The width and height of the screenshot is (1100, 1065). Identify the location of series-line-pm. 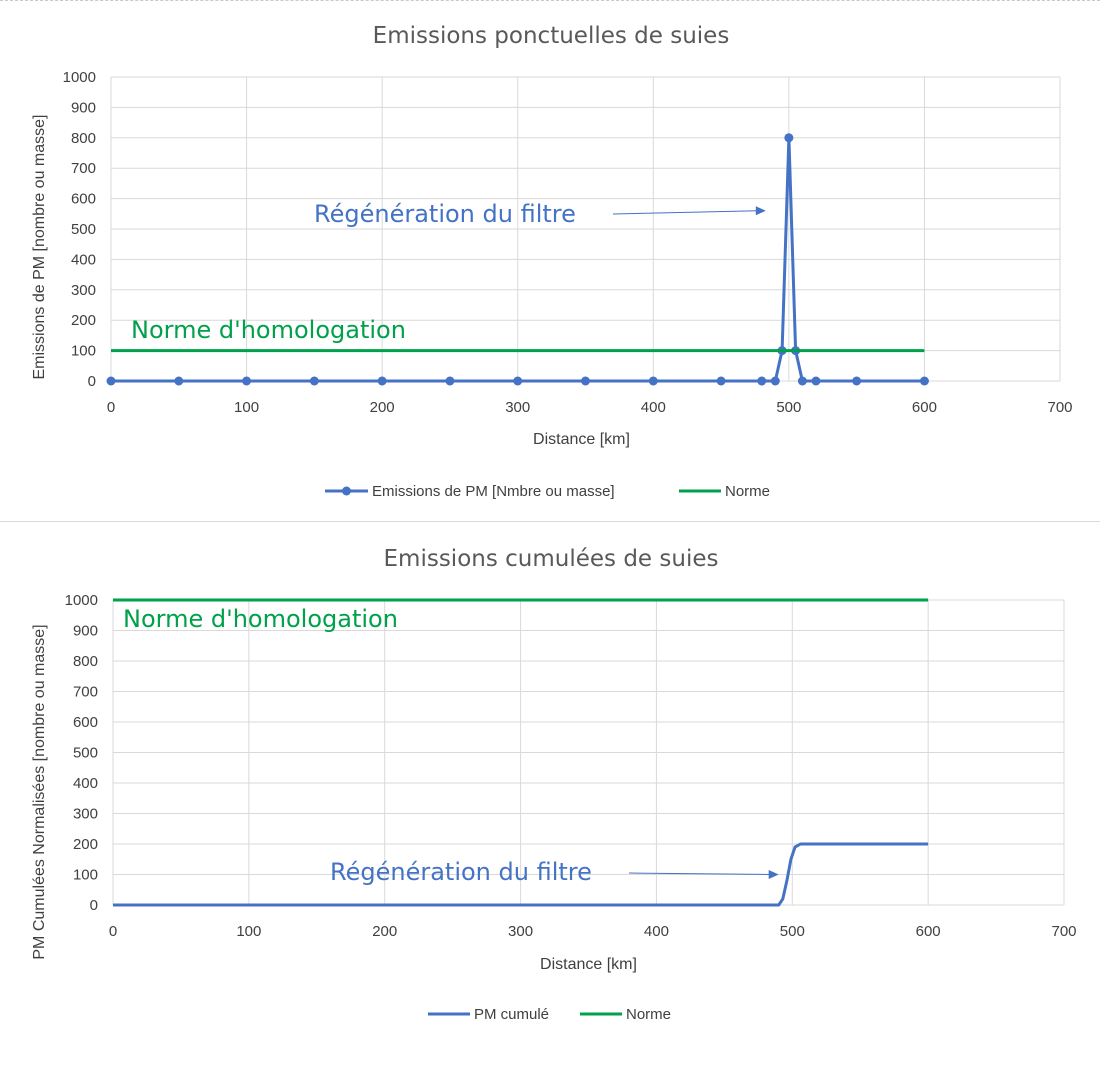
(521, 874).